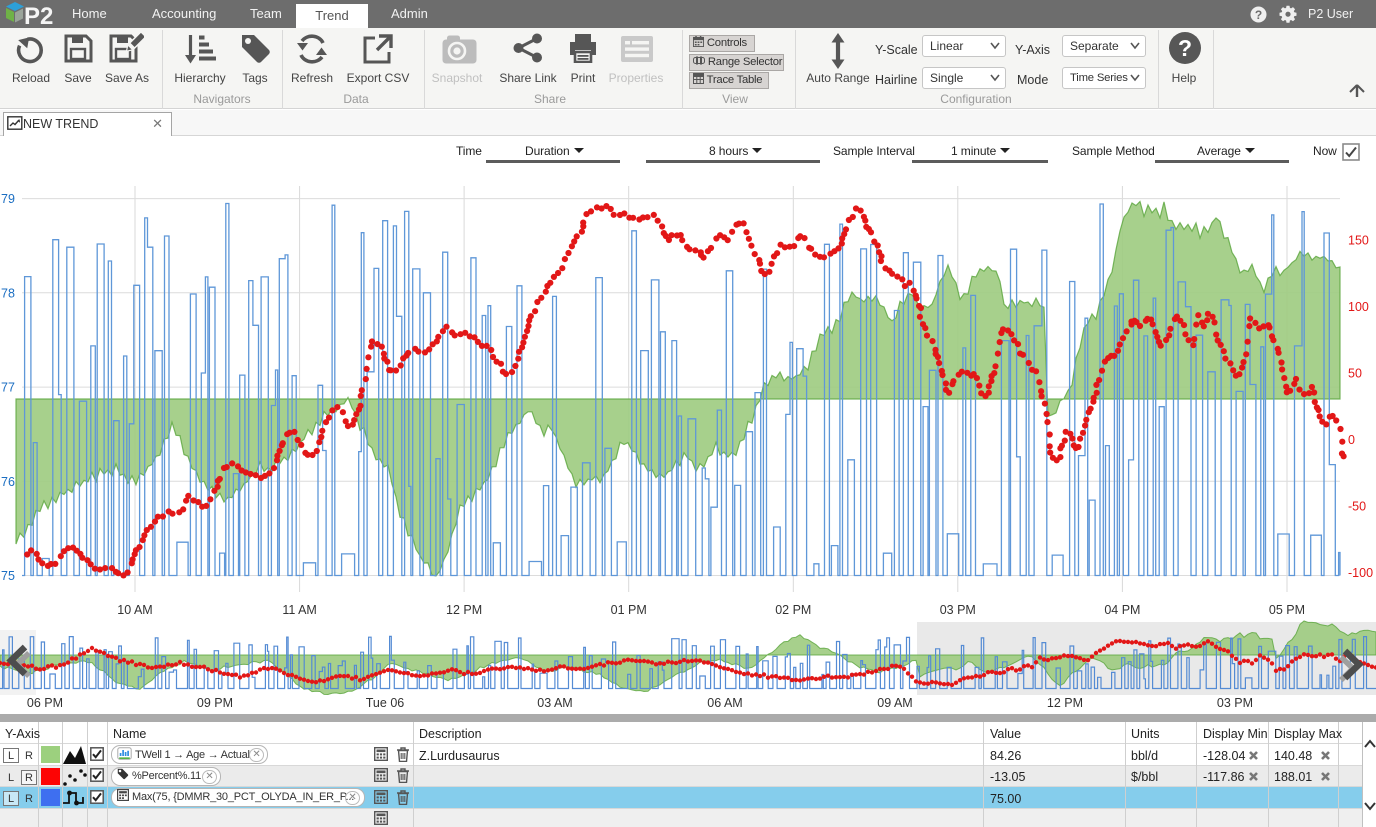 The width and height of the screenshot is (1376, 827). What do you see at coordinates (724, 703) in the screenshot?
I see `svg-text: 06 AM` at bounding box center [724, 703].